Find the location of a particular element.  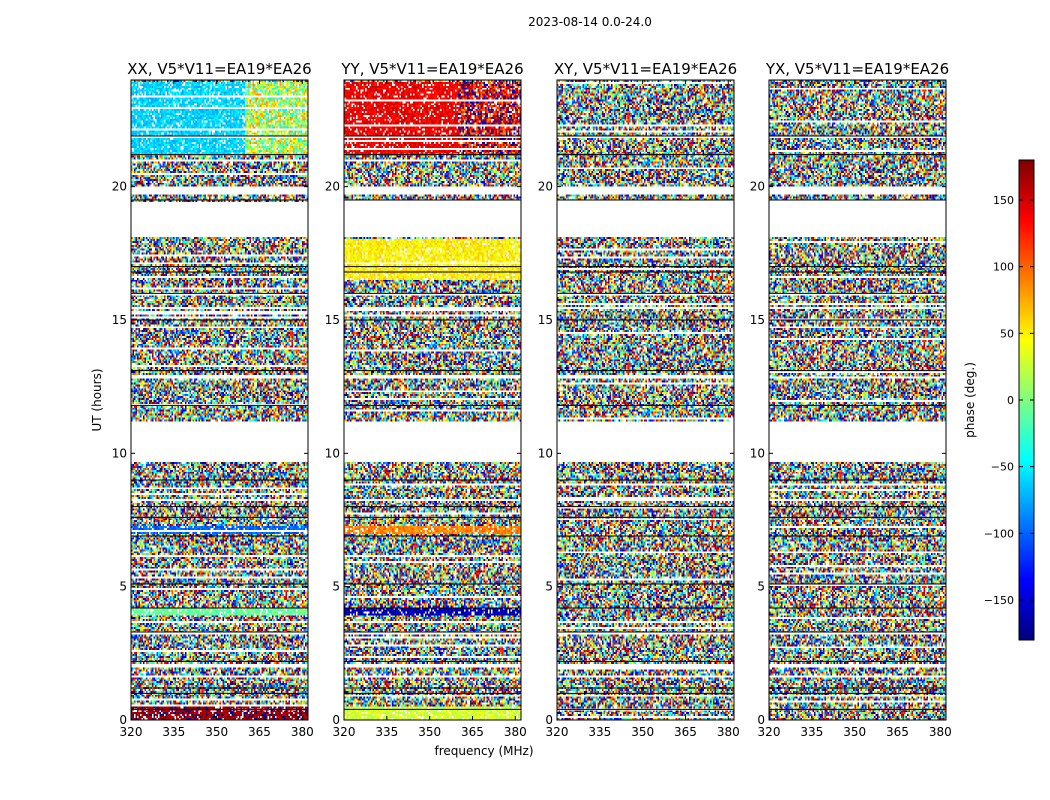

colorbar-tick-label: −50 is located at coordinates (1002, 467).